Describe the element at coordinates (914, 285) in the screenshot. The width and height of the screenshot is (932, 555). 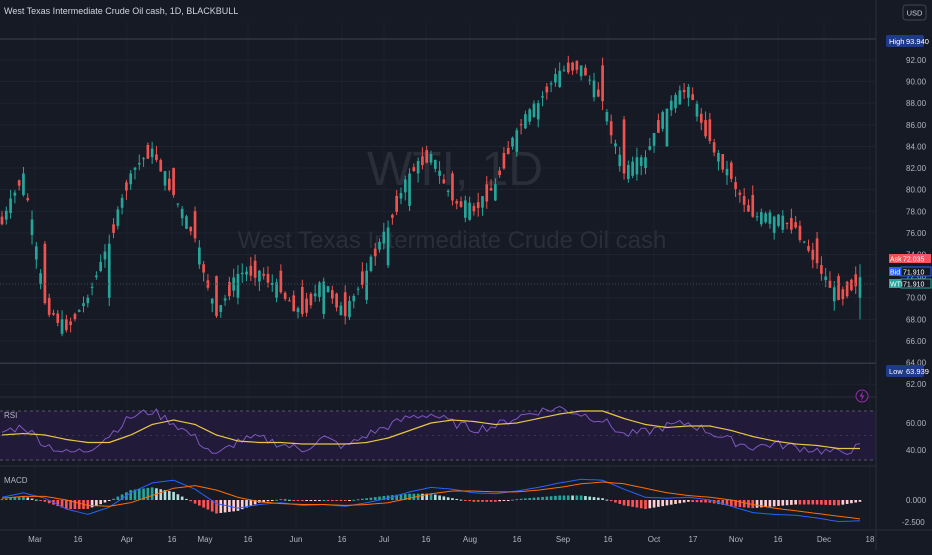
I see `last-badge-value: 71.910` at that location.